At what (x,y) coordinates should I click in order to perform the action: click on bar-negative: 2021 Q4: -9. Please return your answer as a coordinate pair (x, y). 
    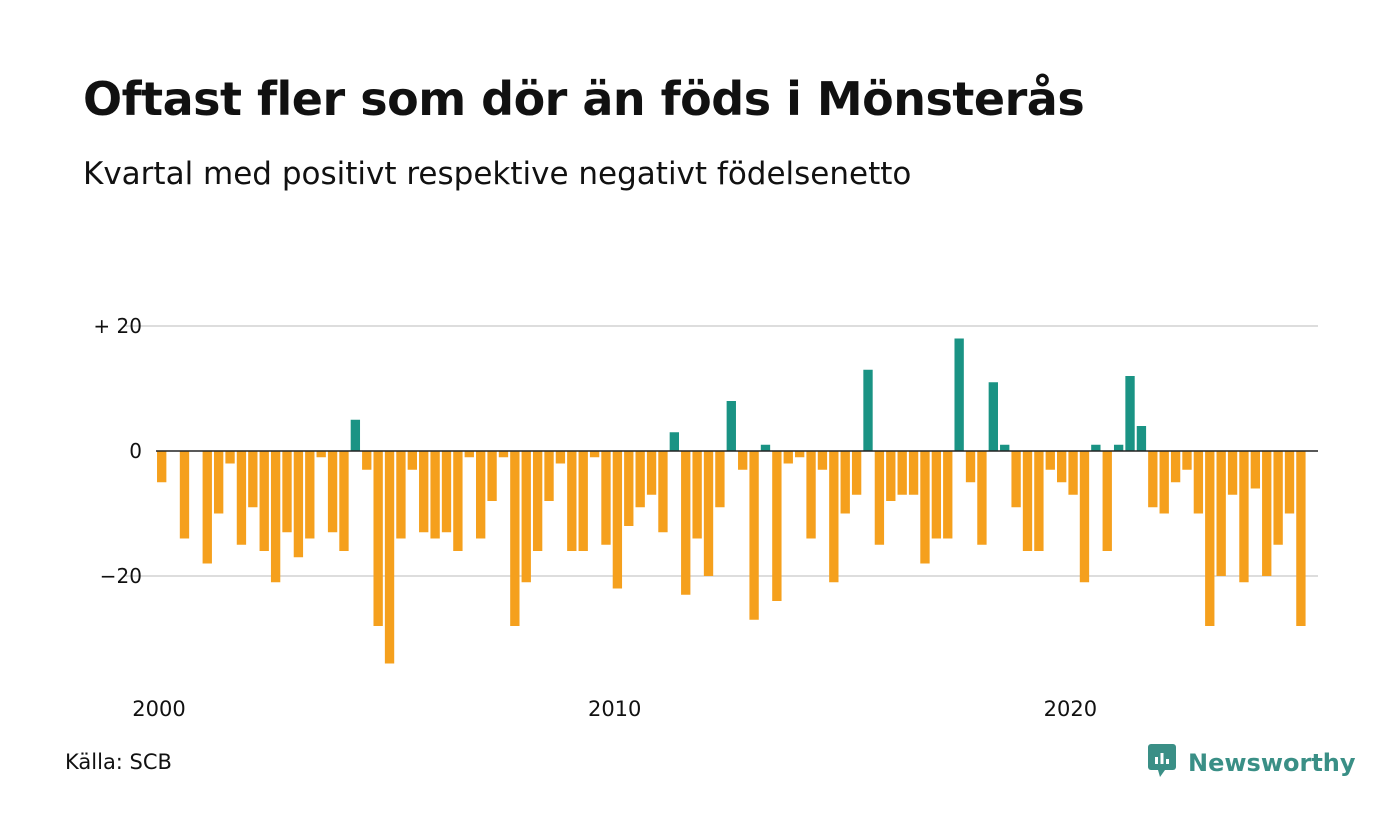
    Looking at the image, I should click on (1153, 479).